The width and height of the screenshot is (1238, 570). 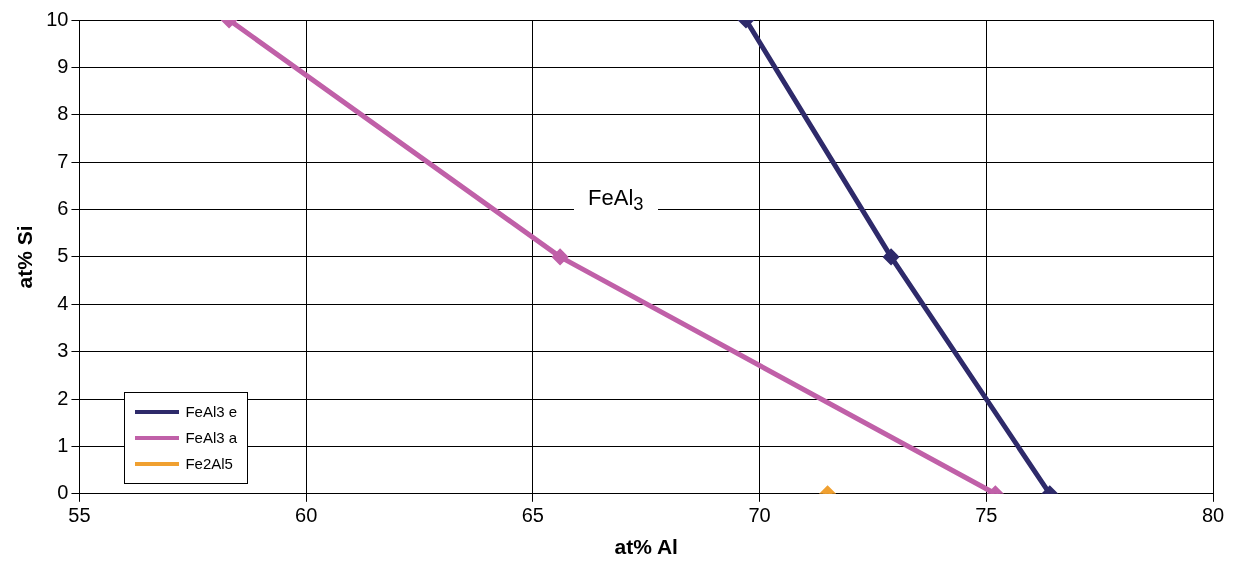 I want to click on y-tick-label: 0, so click(x=63, y=492).